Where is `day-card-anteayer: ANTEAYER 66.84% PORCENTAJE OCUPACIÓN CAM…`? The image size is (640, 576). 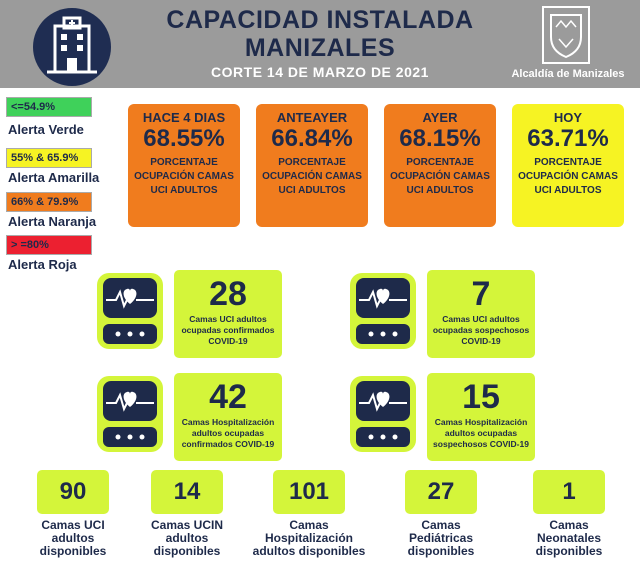 day-card-anteayer: ANTEAYER 66.84% PORCENTAJE OCUPACIÓN CAM… is located at coordinates (312, 165).